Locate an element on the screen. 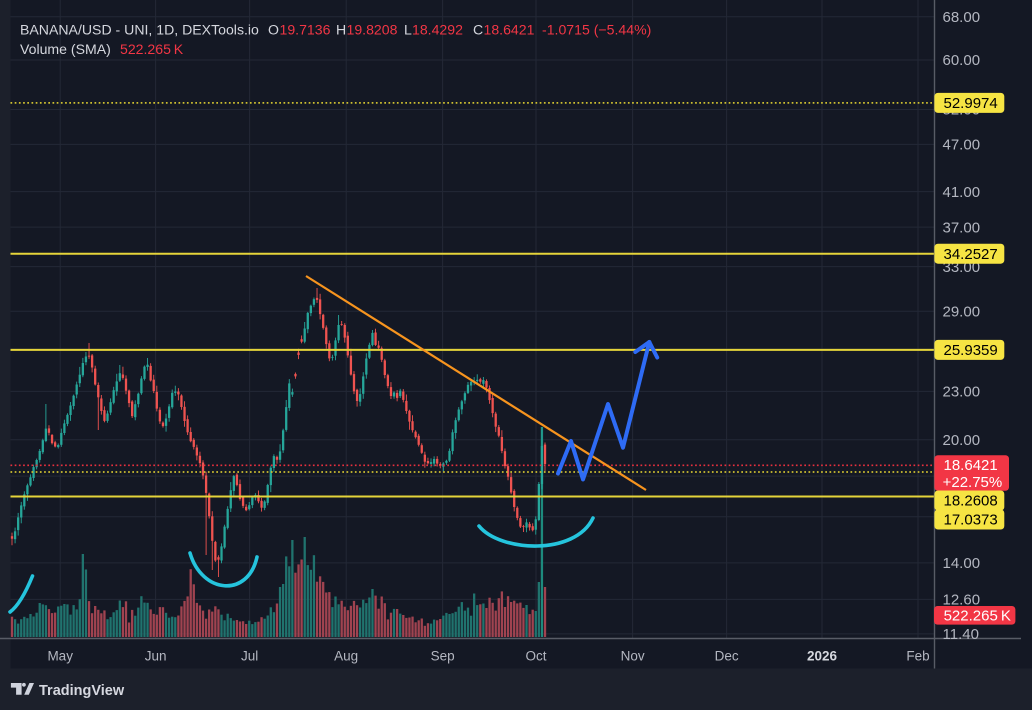 Image resolution: width=1032 pixels, height=710 pixels. svg-text: 18.4292 is located at coordinates (437, 30).